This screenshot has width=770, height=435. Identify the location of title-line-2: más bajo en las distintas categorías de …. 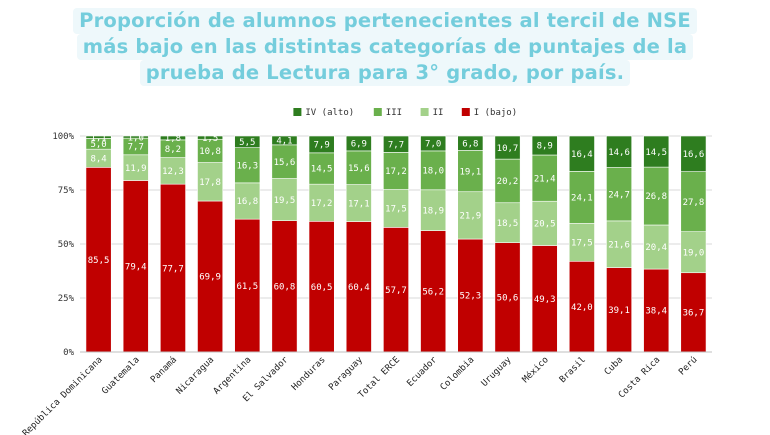
(385, 47).